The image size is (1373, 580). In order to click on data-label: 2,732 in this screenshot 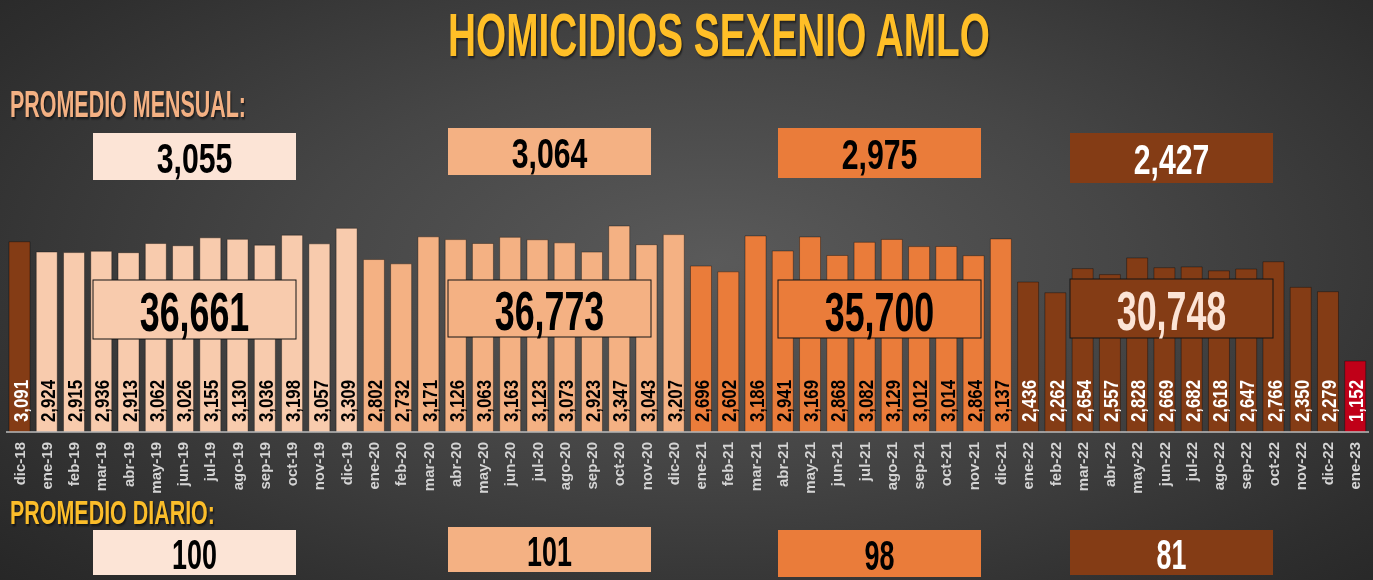, I will do `click(402, 400)`.